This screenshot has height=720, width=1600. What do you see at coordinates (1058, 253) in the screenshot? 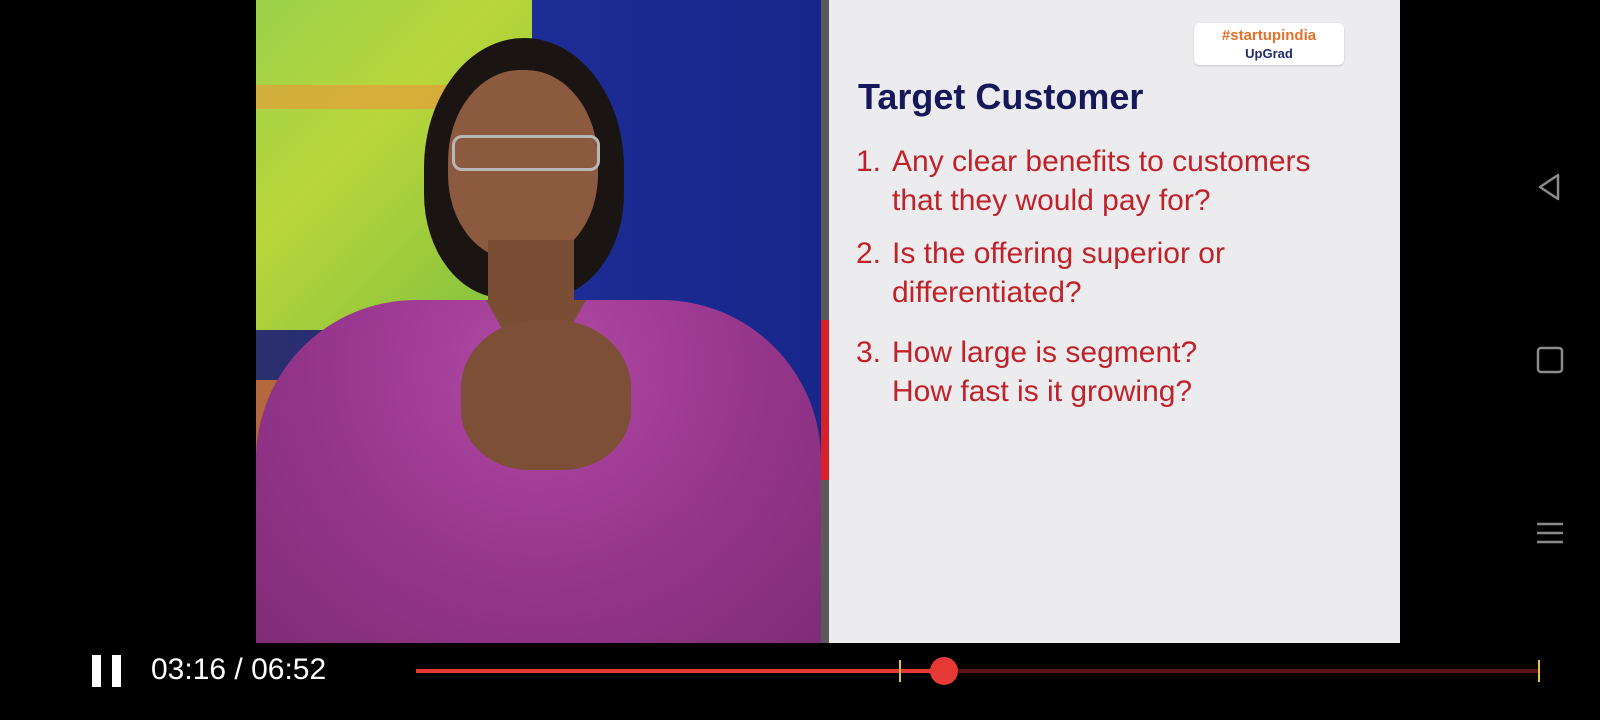
I see `point-line: Is the offering superior or` at bounding box center [1058, 253].